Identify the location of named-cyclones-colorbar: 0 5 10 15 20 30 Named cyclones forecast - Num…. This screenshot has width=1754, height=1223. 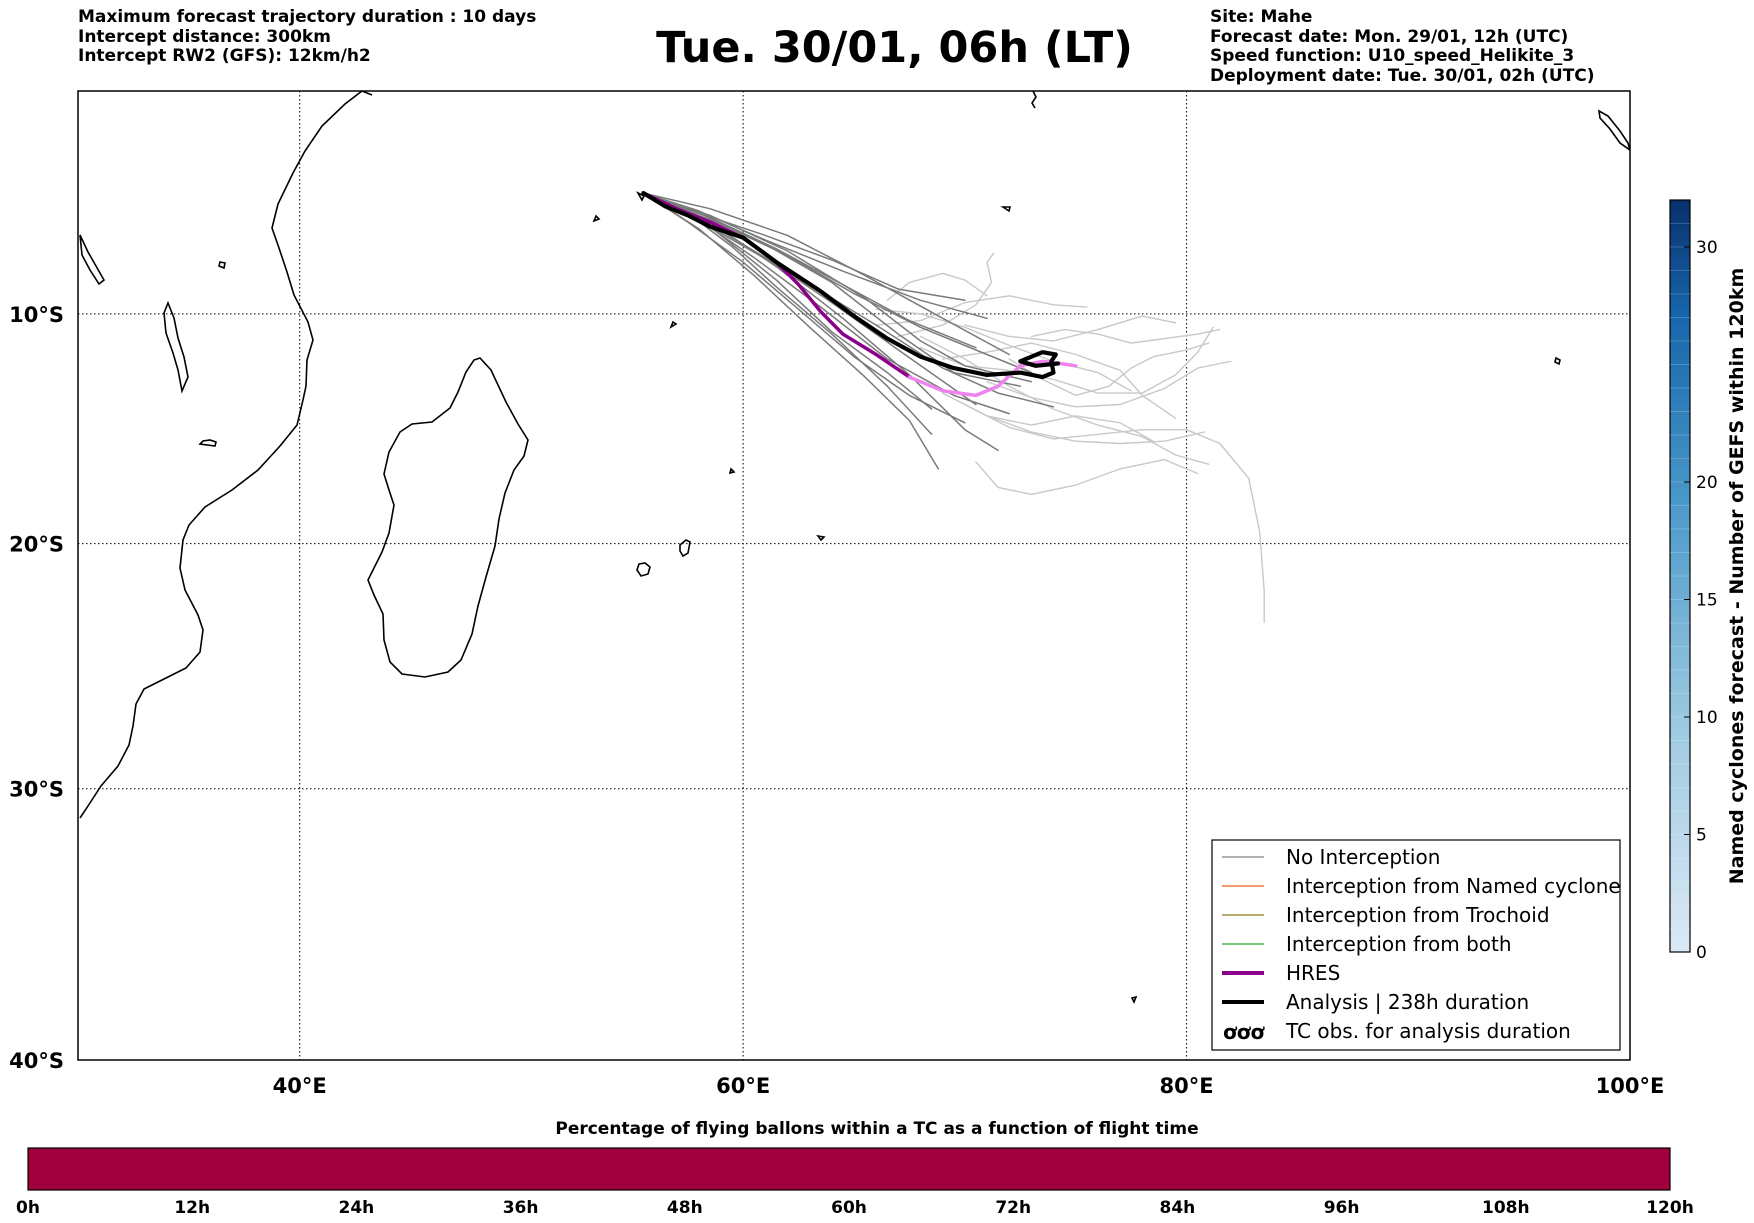
(1708, 581).